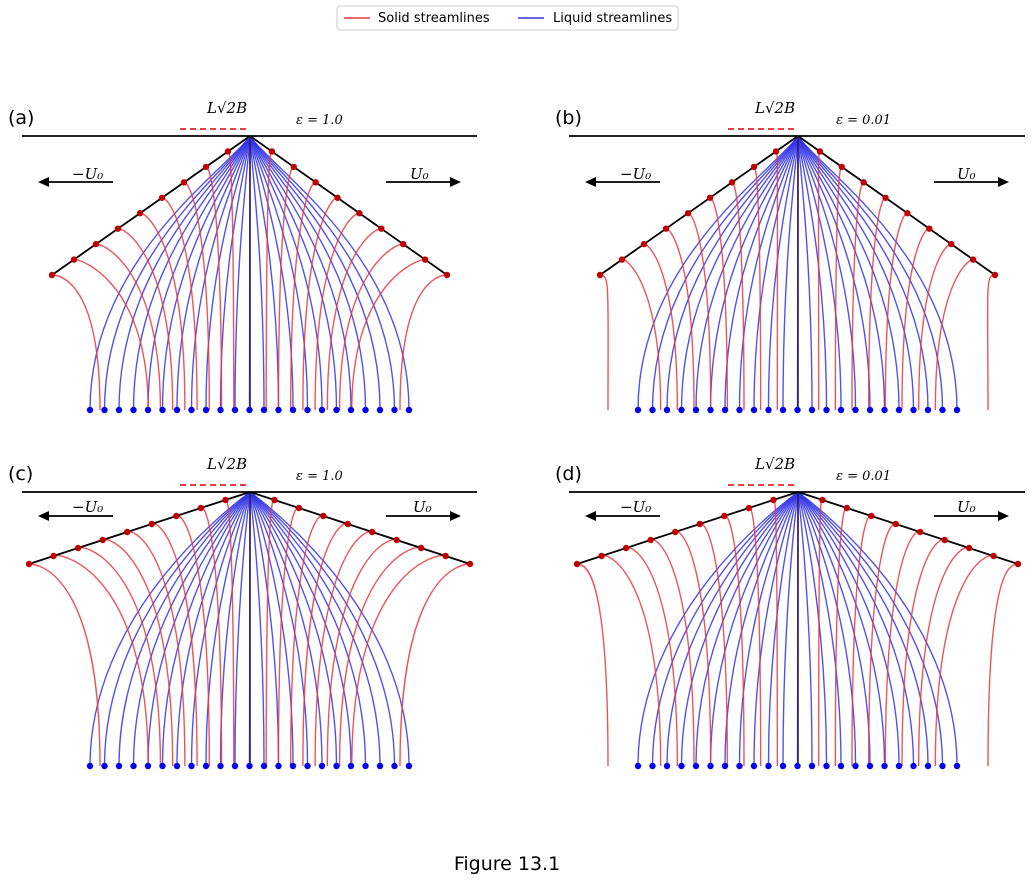 This screenshot has width=1033, height=881. Describe the element at coordinates (87, 174) in the screenshot. I see `left-velocity-label: −U₀` at that location.